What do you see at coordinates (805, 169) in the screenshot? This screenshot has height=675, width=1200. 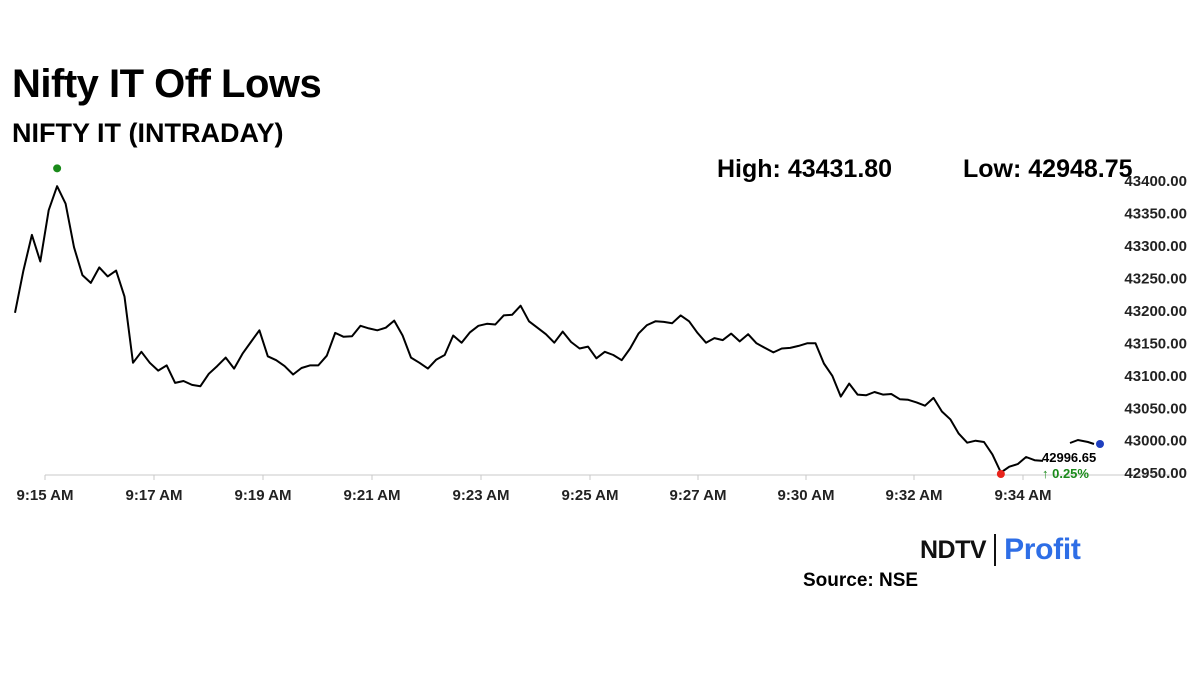 I see `high-value-label: High: 43431.80` at bounding box center [805, 169].